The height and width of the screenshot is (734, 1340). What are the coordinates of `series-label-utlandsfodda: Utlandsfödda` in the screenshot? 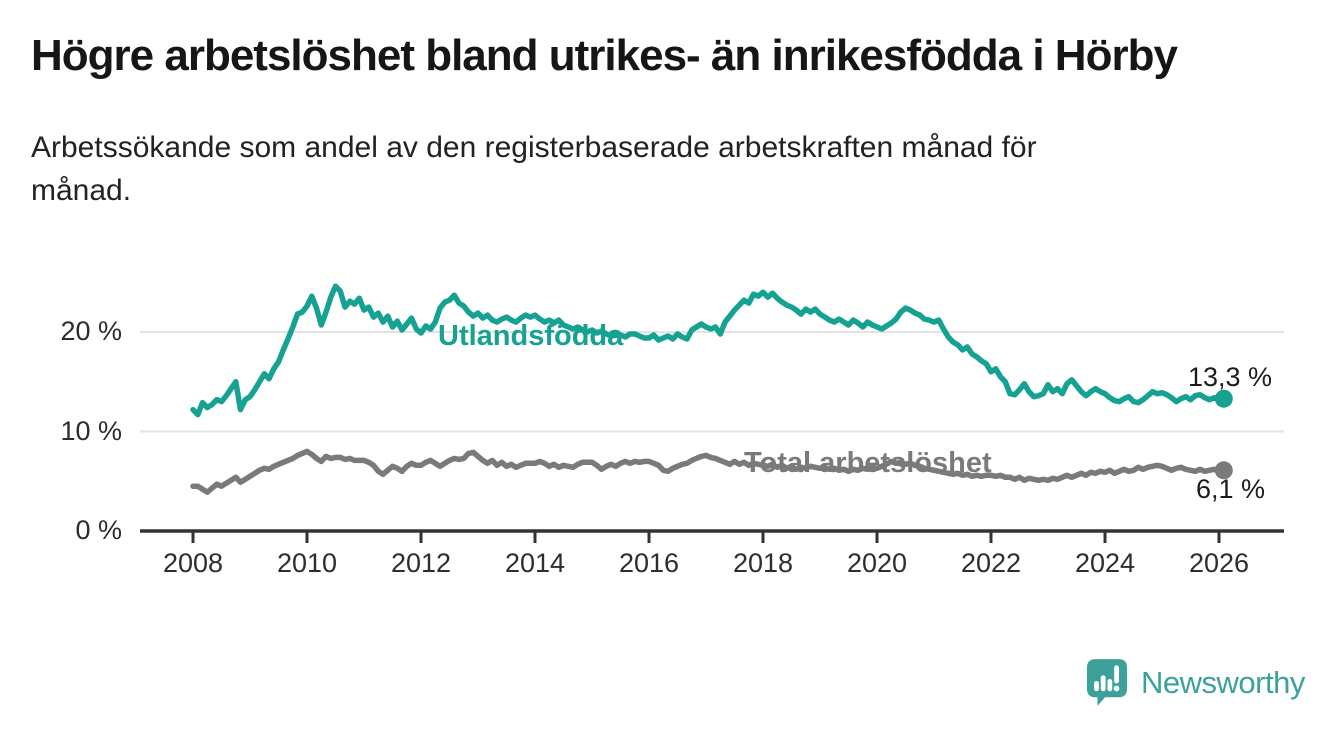 It's located at (531, 336).